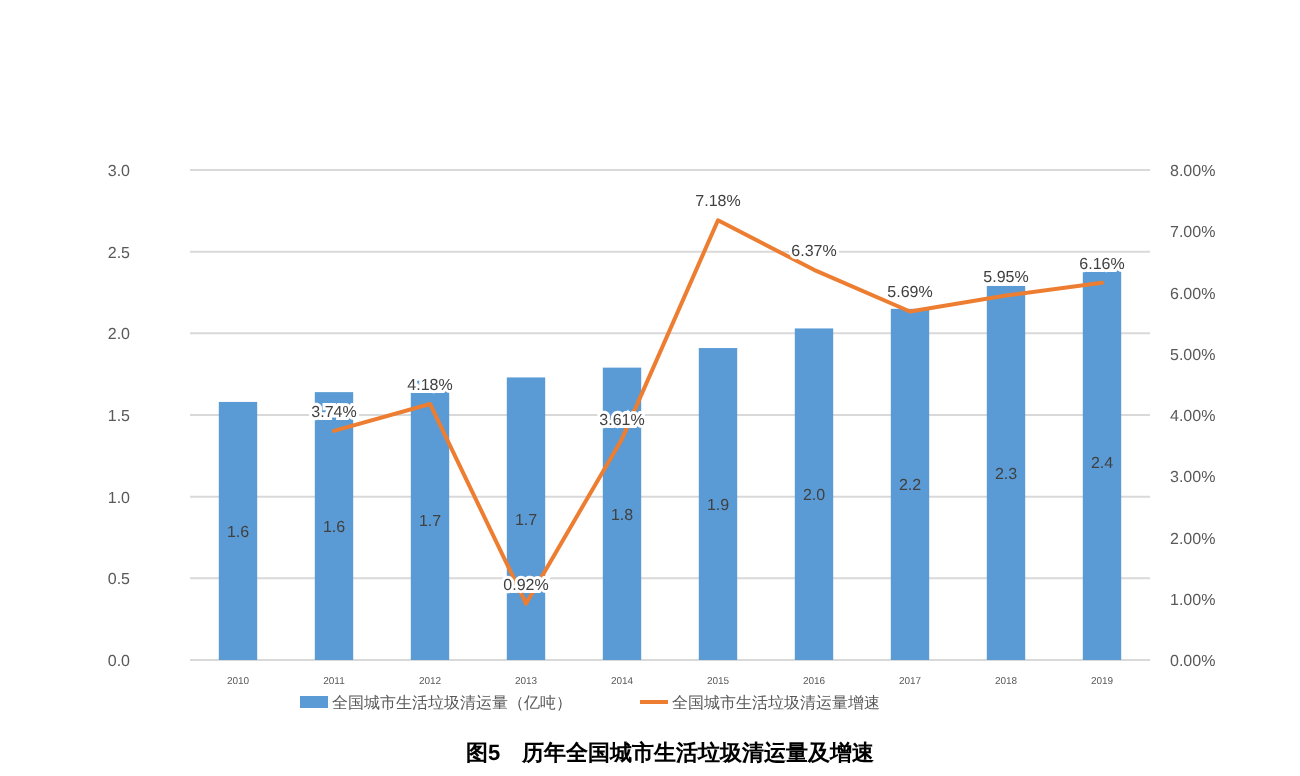 The width and height of the screenshot is (1300, 776). I want to click on y2-tick-label: 1.00%, so click(1193, 599).